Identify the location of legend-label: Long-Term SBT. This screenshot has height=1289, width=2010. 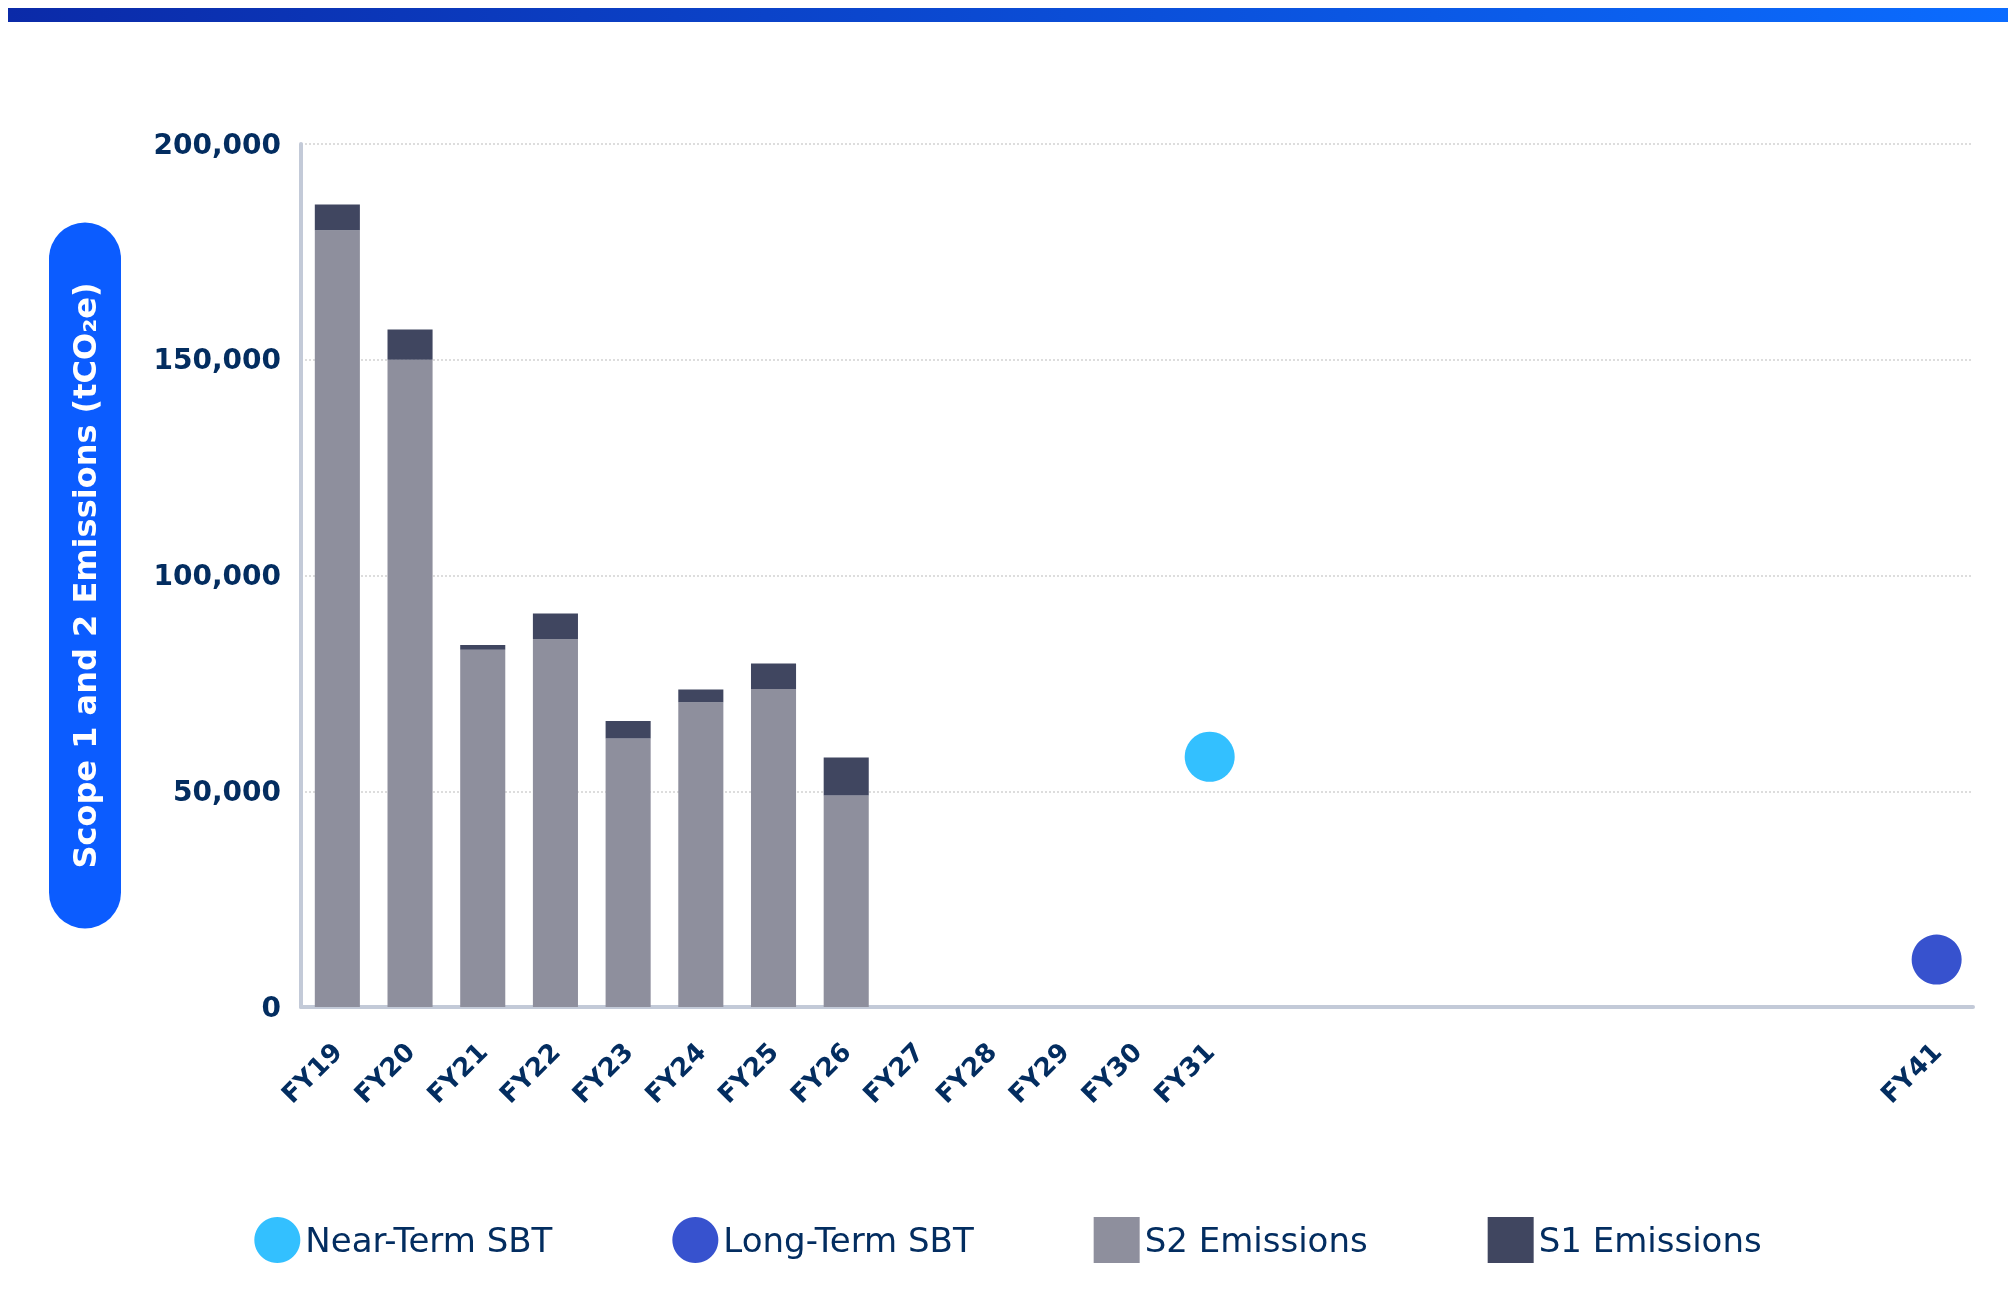
(848, 1240).